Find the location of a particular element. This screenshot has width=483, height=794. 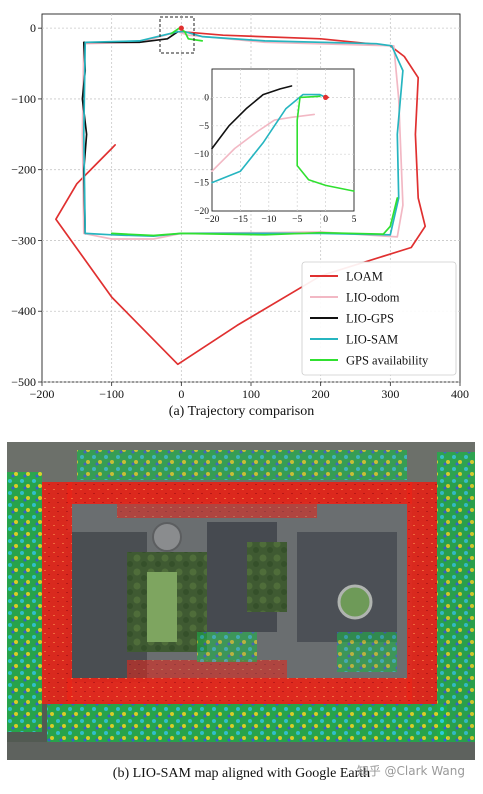

zoom-box is located at coordinates (177, 35).